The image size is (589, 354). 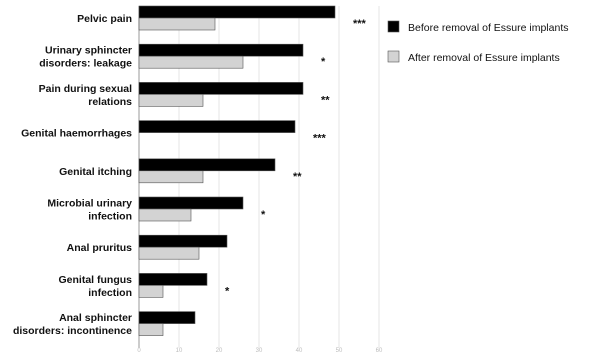 I want to click on category-label: Urinary sphincter disorders: leakage, so click(x=85, y=57).